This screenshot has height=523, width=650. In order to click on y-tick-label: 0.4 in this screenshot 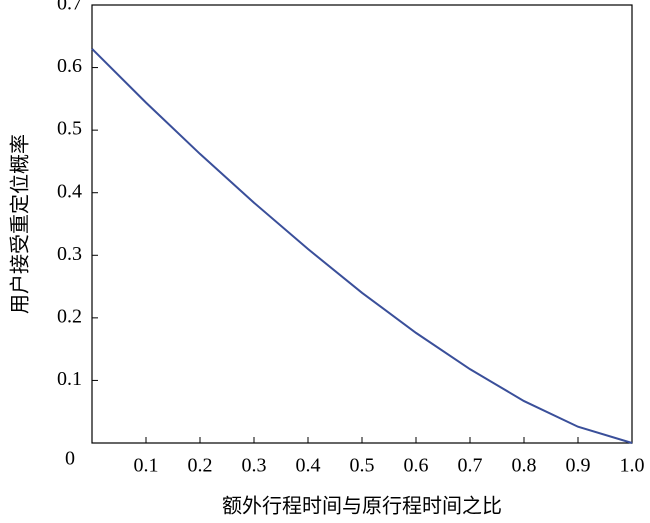, I will do `click(69, 191)`.